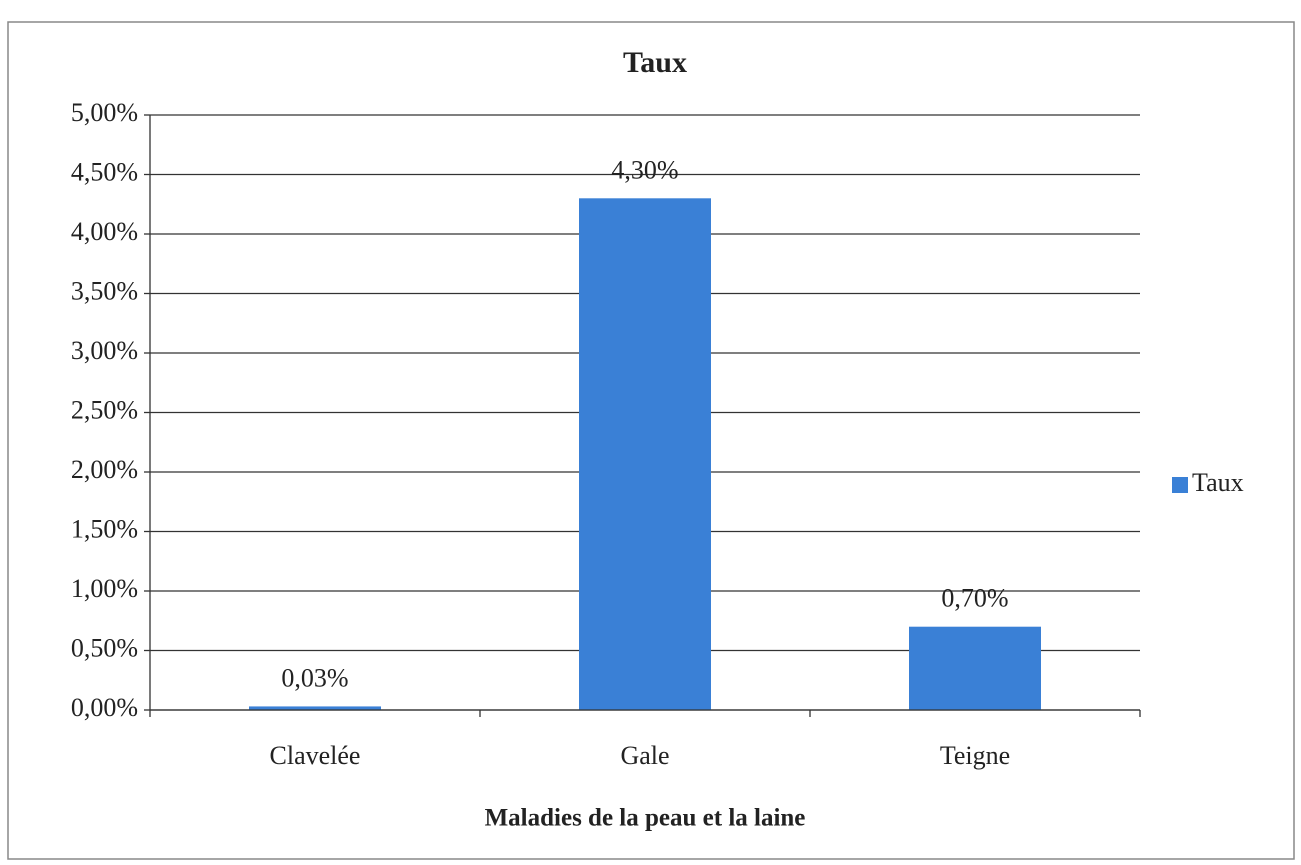  Describe the element at coordinates (104, 231) in the screenshot. I see `y-tick-label: 4,00%` at that location.